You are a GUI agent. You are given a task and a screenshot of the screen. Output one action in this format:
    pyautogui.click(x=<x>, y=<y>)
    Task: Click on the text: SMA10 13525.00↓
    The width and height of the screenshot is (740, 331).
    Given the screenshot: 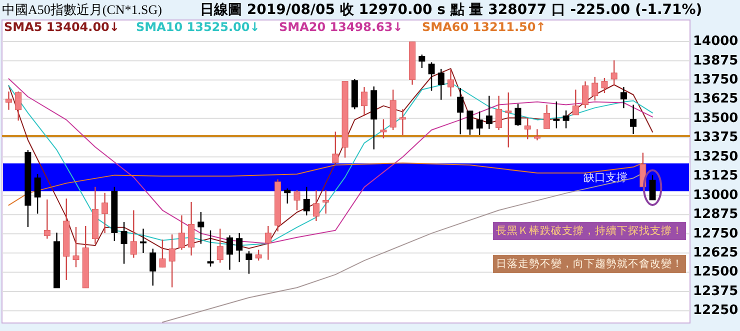 What is the action you would take?
    pyautogui.click(x=198, y=27)
    